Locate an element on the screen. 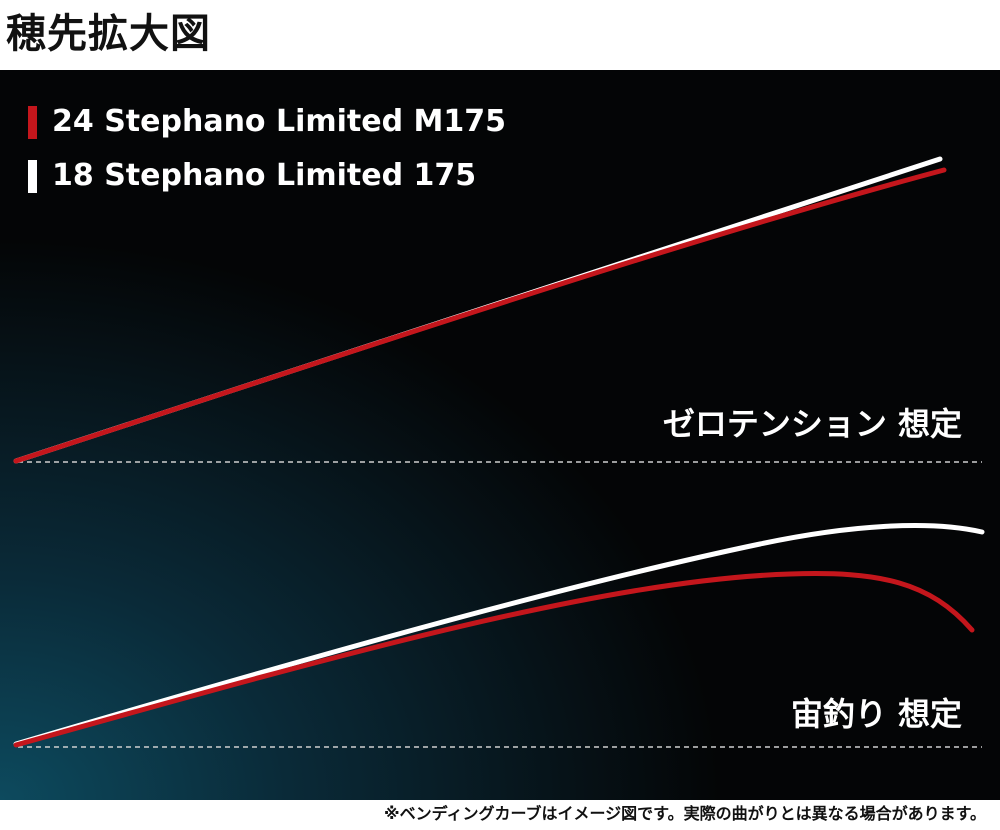 Image resolution: width=1000 pixels, height=830 pixels. legend-label: 24 Stephano Limited M175 is located at coordinates (279, 121).